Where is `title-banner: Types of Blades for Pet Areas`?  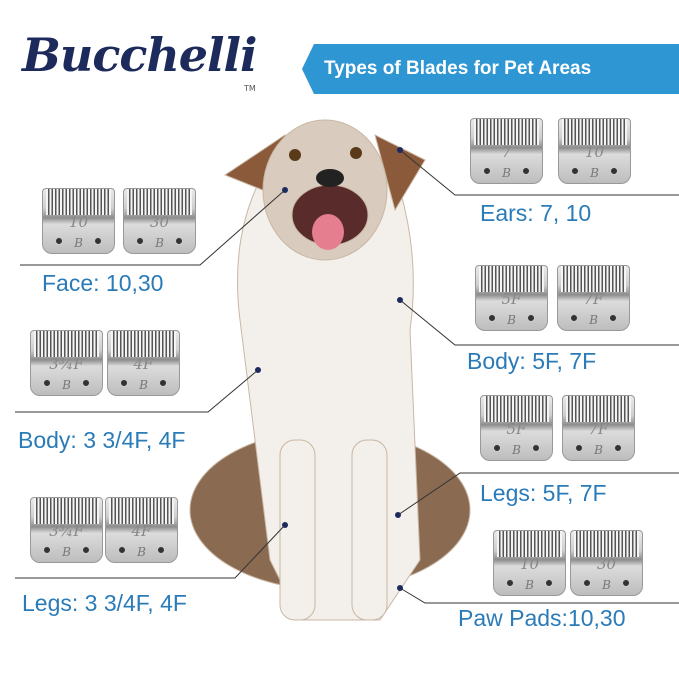 title-banner: Types of Blades for Pet Areas is located at coordinates (490, 69).